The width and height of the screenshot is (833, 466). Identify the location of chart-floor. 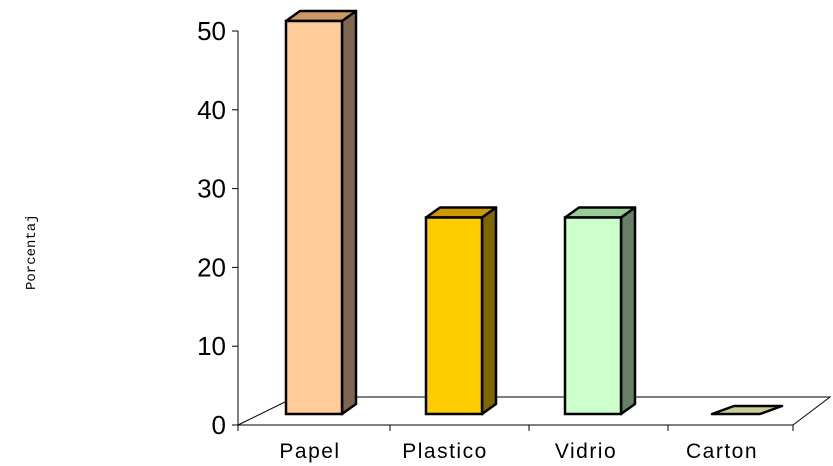
(534, 411).